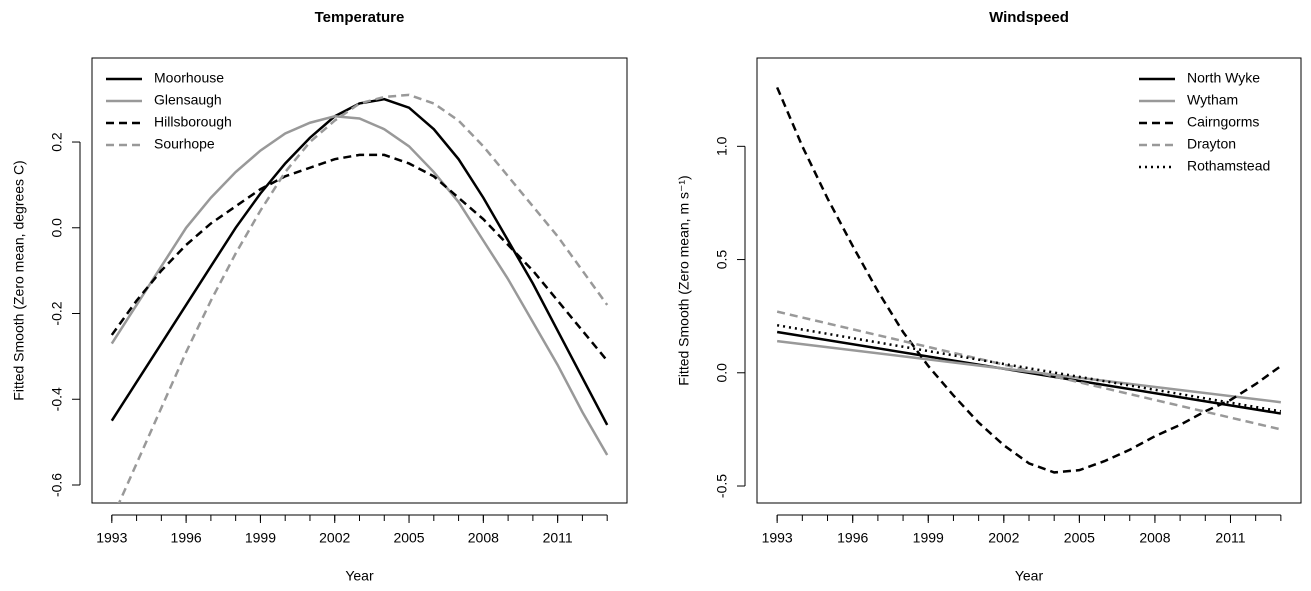  I want to click on y-tick-label: 0.2, so click(57, 142).